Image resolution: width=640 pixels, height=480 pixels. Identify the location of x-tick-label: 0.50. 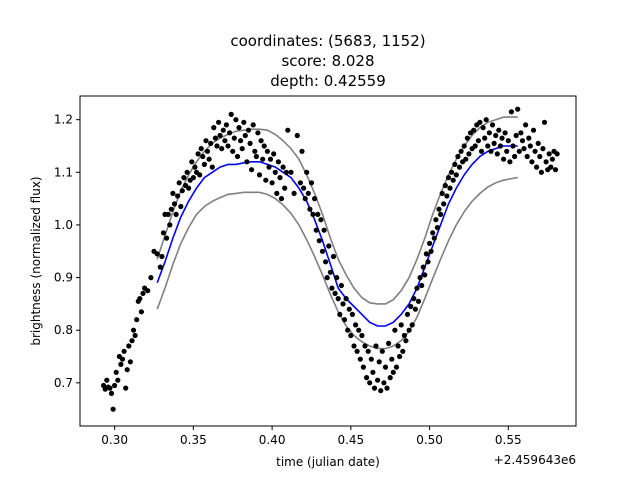
(429, 440).